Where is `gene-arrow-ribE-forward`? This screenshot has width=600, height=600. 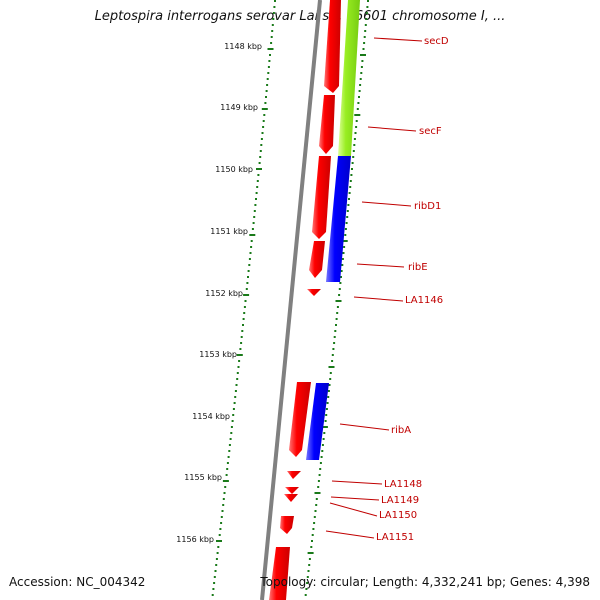 gene-arrow-ribE-forward is located at coordinates (317, 259).